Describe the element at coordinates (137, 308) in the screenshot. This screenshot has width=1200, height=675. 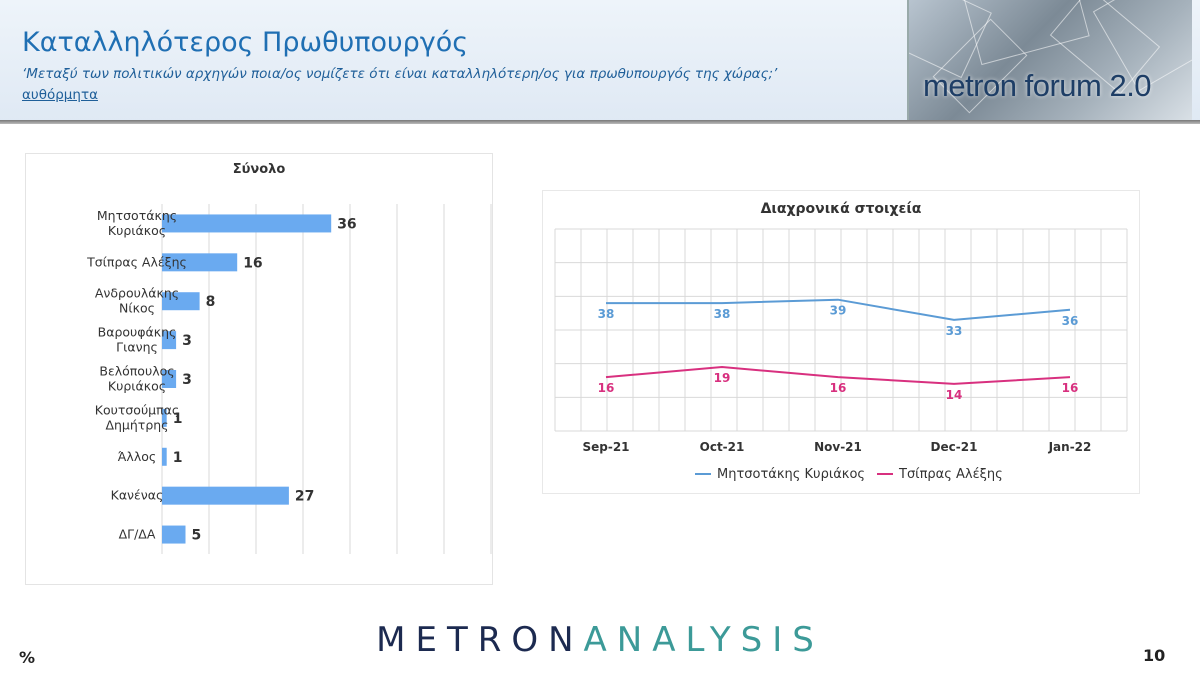
I see `bar-category-label: Νίκος` at that location.